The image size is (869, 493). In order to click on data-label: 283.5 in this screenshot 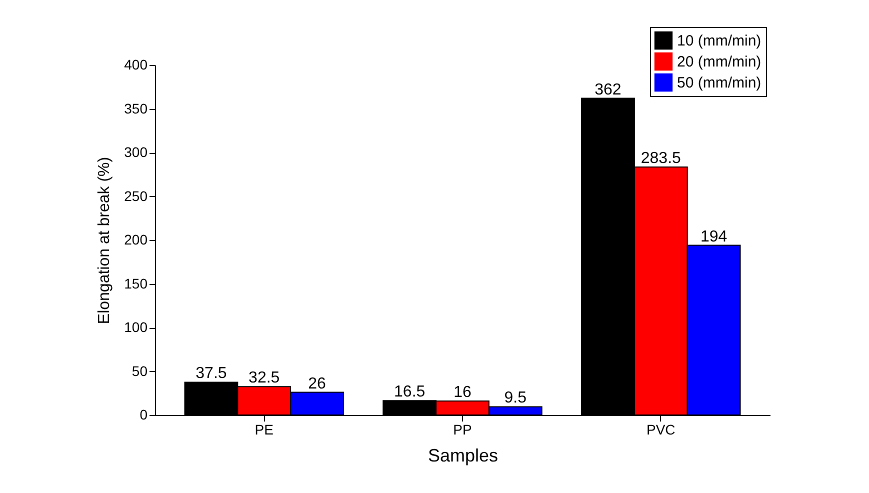, I will do `click(661, 158)`.